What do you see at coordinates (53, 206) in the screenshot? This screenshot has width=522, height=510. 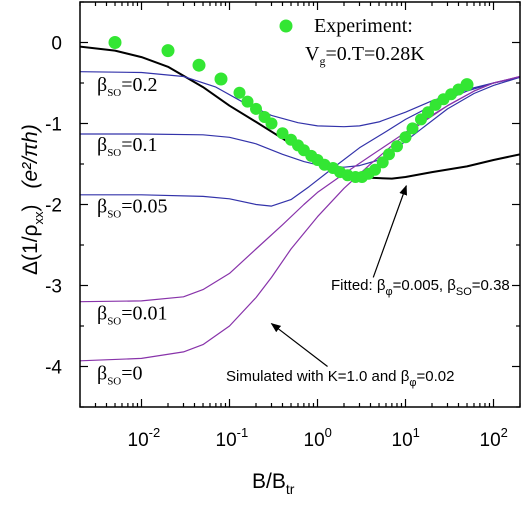 I see `y-tick-label: -2` at bounding box center [53, 206].